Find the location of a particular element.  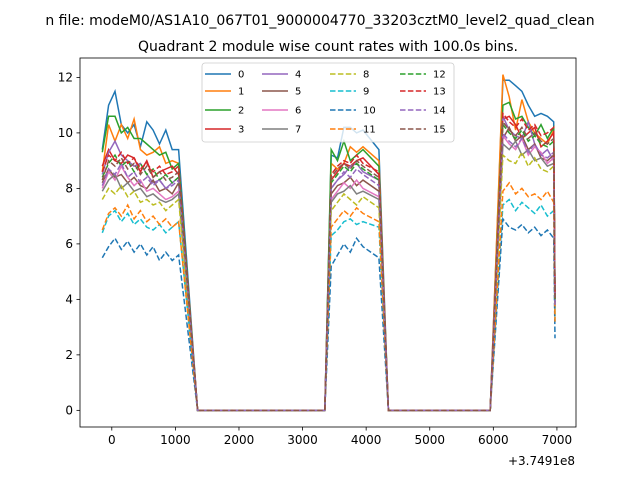

legend-label-9: 9 is located at coordinates (366, 92).